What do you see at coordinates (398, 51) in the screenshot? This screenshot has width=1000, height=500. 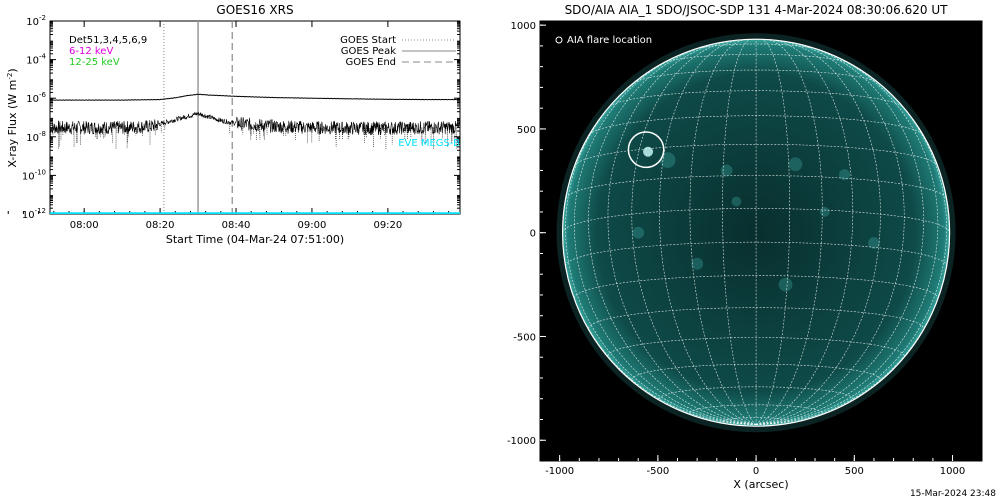 I see `goes-legend-right: GOES Start GOES Peak GOES End` at bounding box center [398, 51].